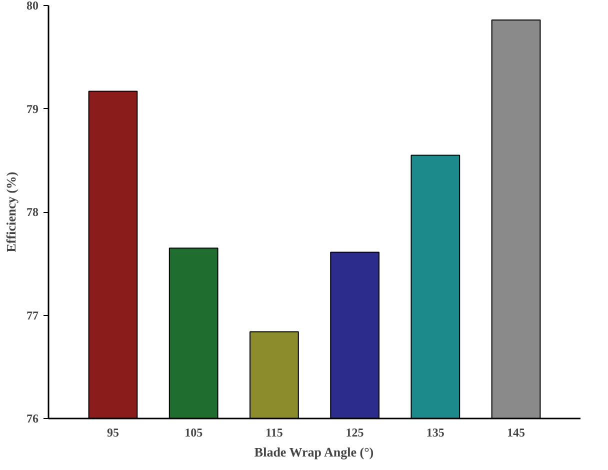  I want to click on y-axis-title: Efficiency (%), so click(11, 212).